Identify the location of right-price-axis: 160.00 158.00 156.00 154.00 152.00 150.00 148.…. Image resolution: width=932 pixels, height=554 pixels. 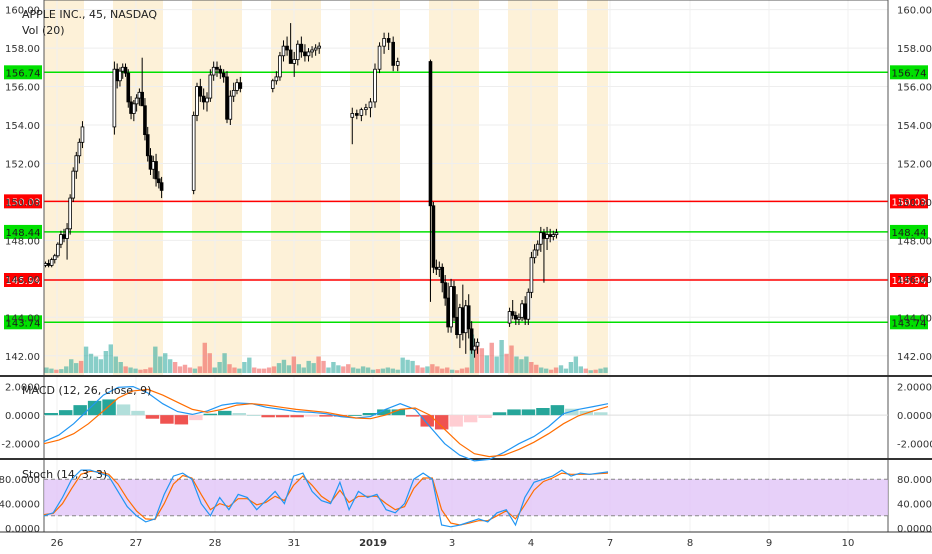
(914, 270).